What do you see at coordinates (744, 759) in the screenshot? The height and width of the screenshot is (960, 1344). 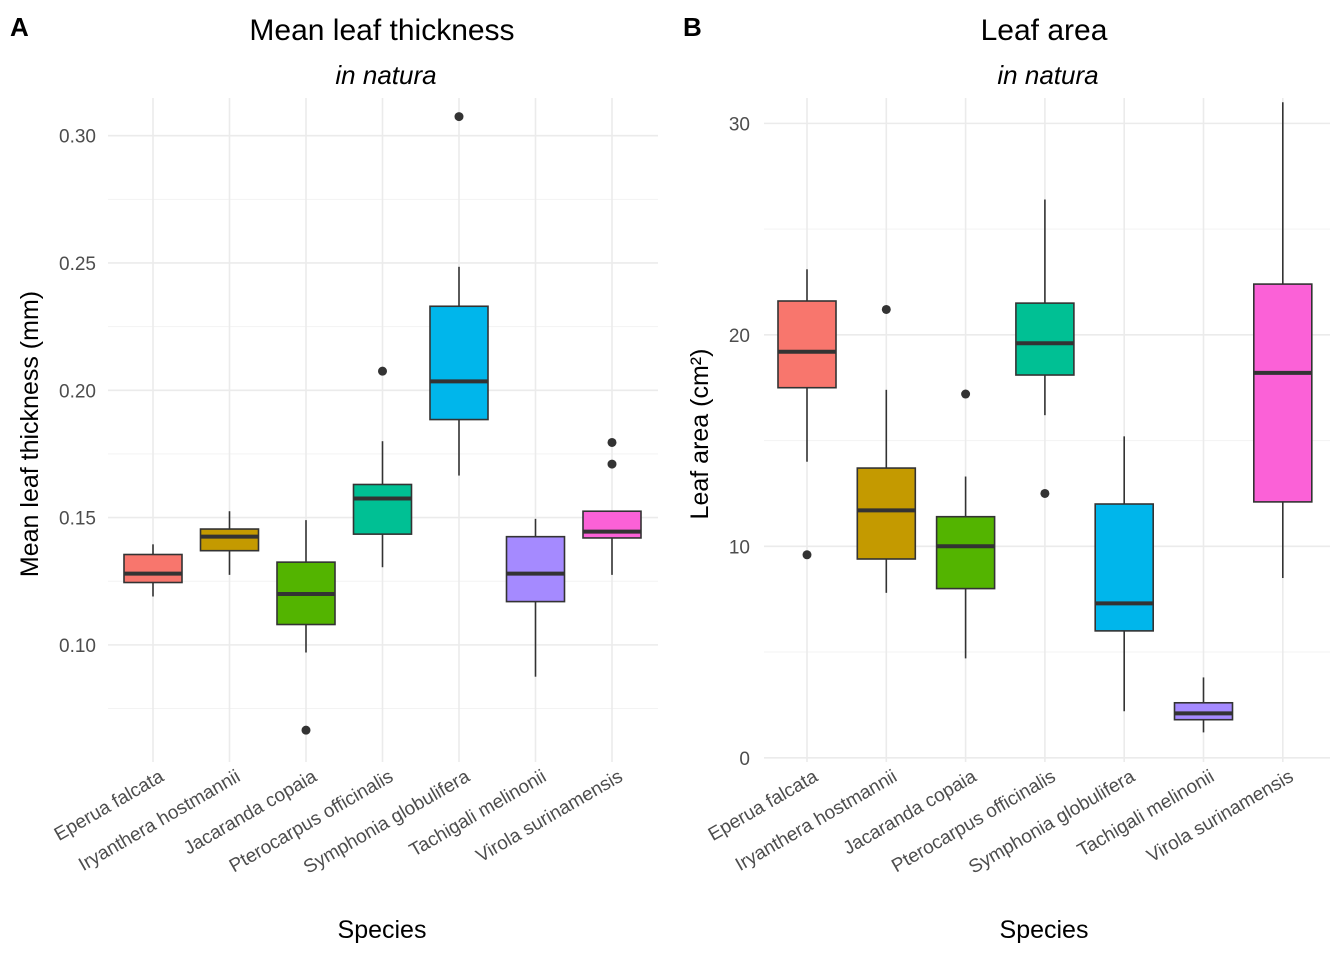 I see `y-tick-label: 0` at bounding box center [744, 759].